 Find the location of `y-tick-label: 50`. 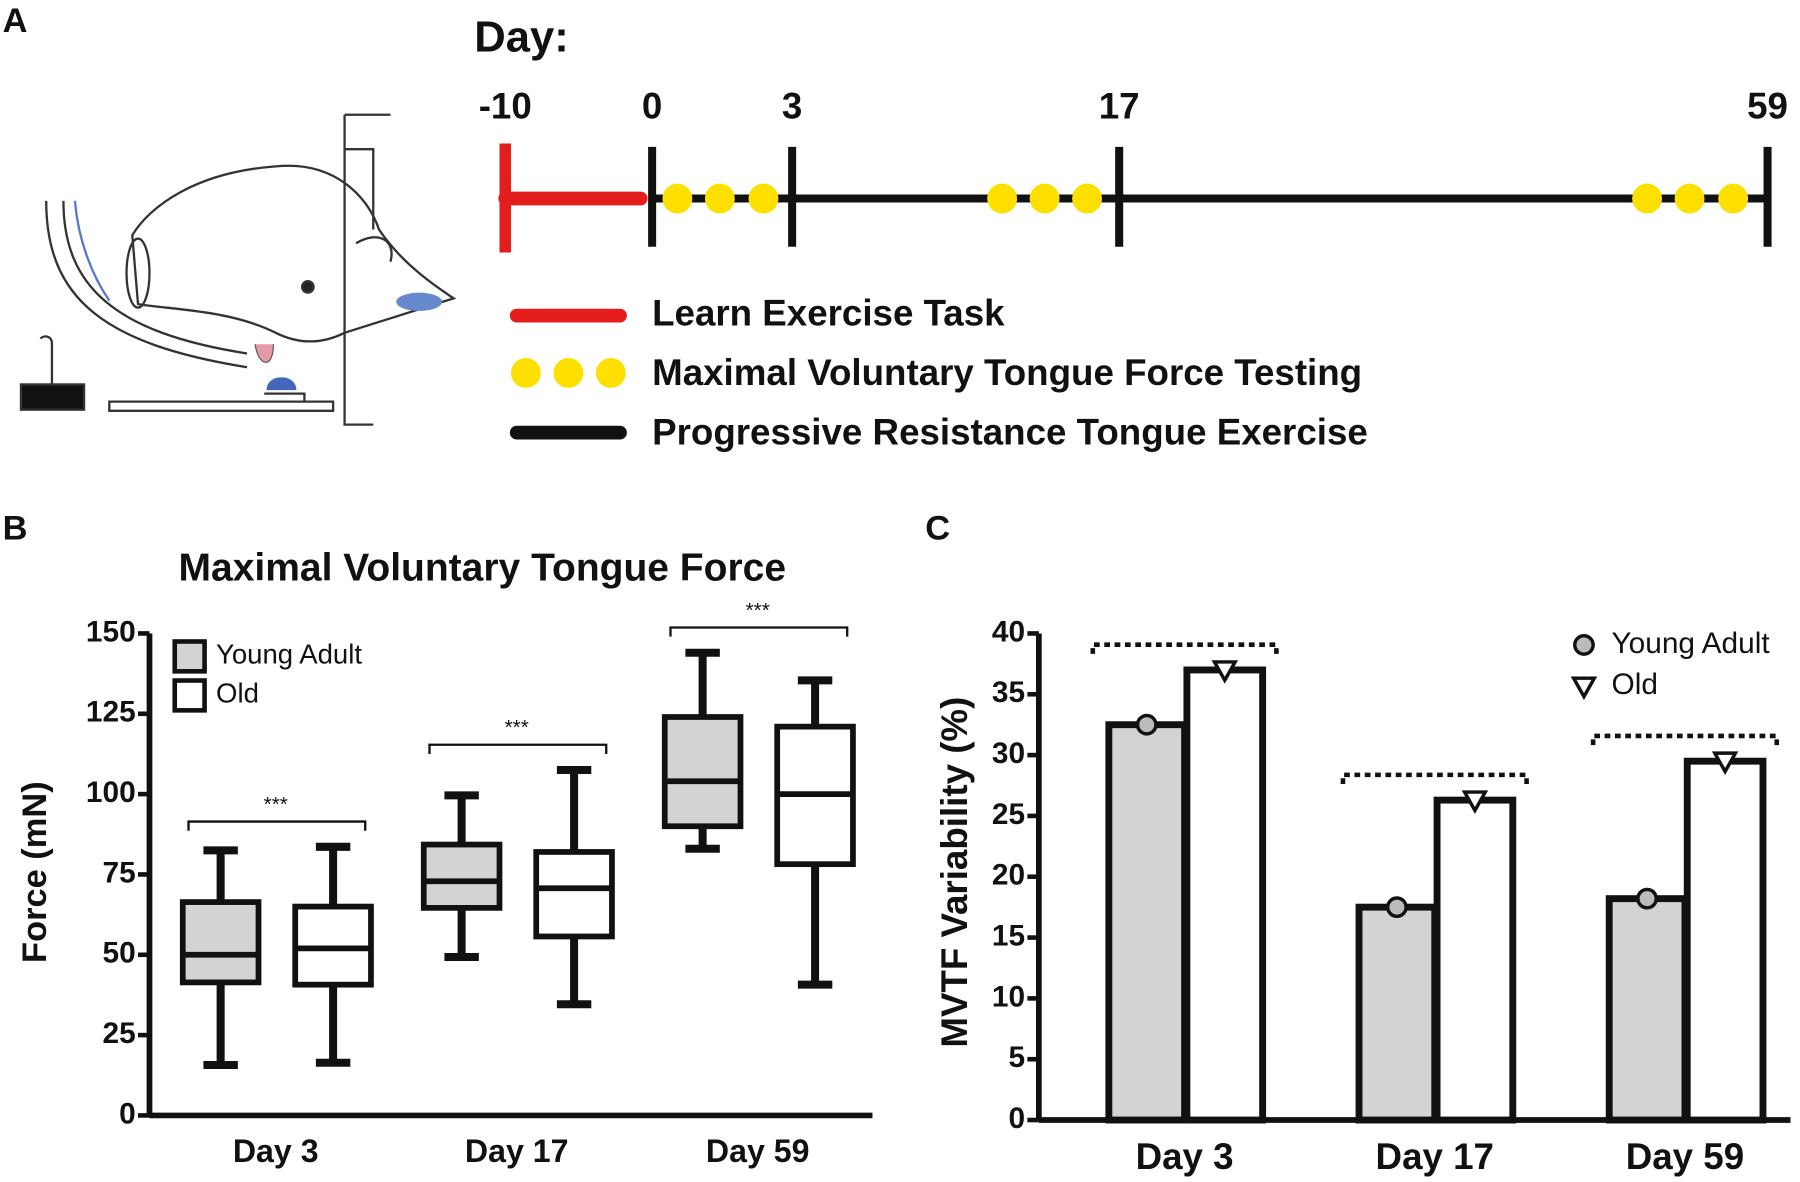

y-tick-label: 50 is located at coordinates (119, 953).